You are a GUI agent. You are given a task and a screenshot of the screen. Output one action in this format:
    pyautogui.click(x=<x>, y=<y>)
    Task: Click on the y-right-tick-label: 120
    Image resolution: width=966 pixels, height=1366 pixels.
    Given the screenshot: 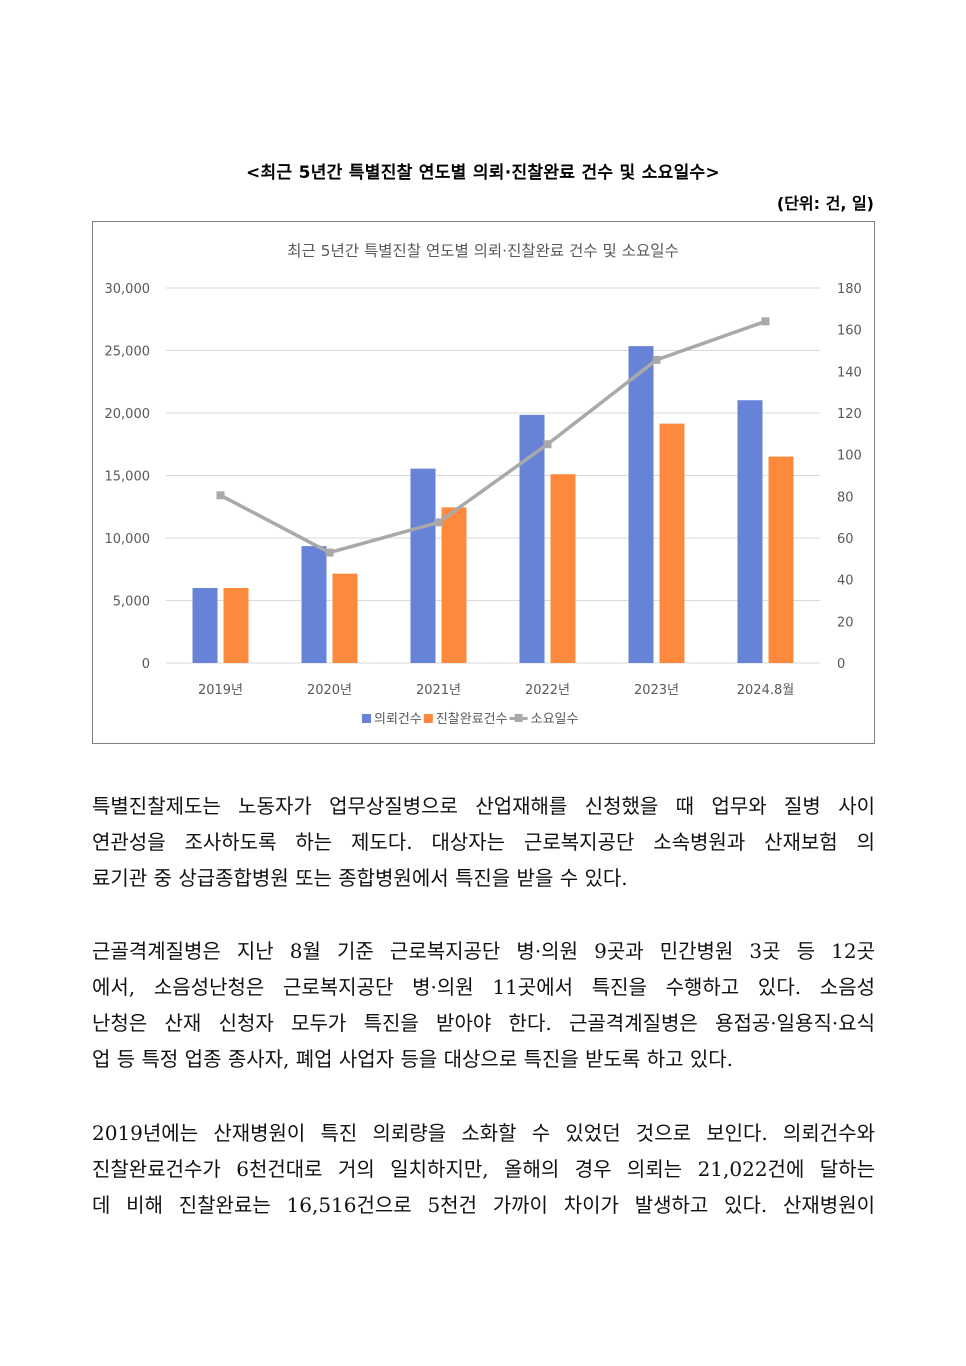 What is the action you would take?
    pyautogui.click(x=849, y=414)
    